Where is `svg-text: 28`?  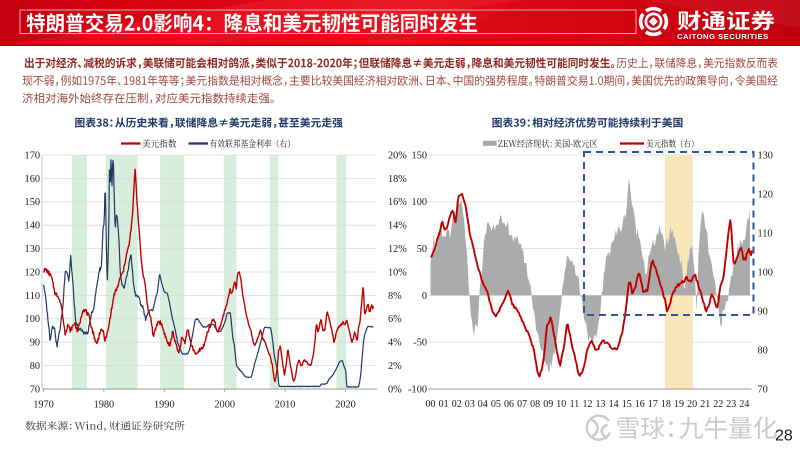
svg-text: 28 is located at coordinates (784, 436).